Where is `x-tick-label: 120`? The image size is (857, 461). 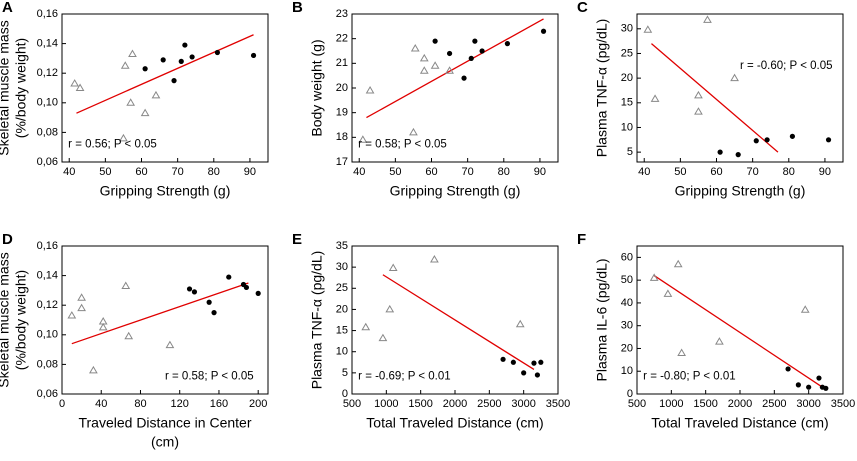
x-tick-label: 120 is located at coordinates (180, 404).